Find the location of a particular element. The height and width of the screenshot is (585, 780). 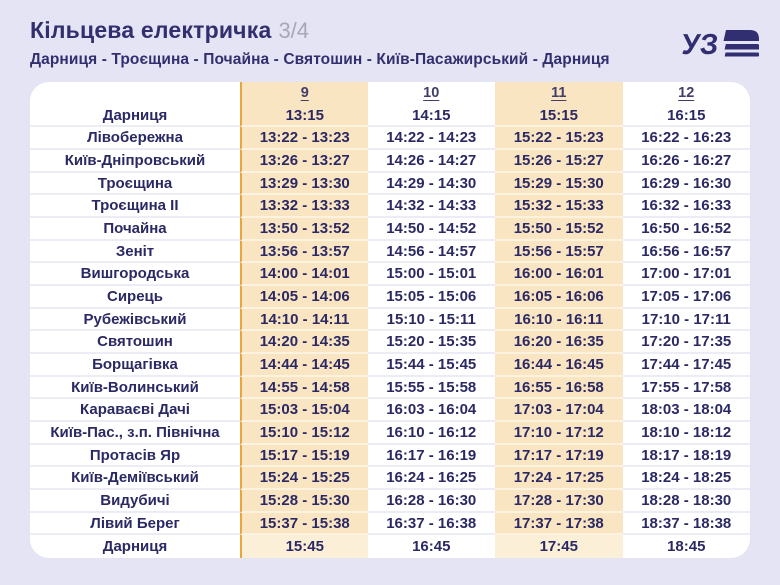

trip-number-link: 9 is located at coordinates (304, 93).